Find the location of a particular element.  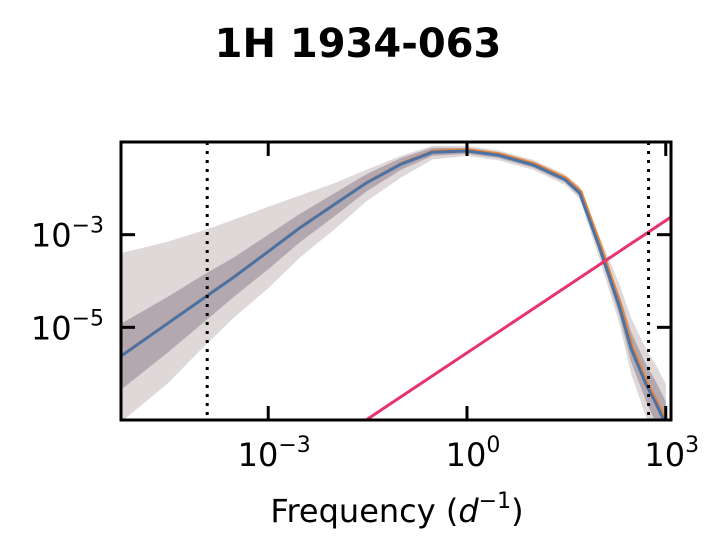

x-tick-label-1: 10⁻³ is located at coordinates (274, 453).